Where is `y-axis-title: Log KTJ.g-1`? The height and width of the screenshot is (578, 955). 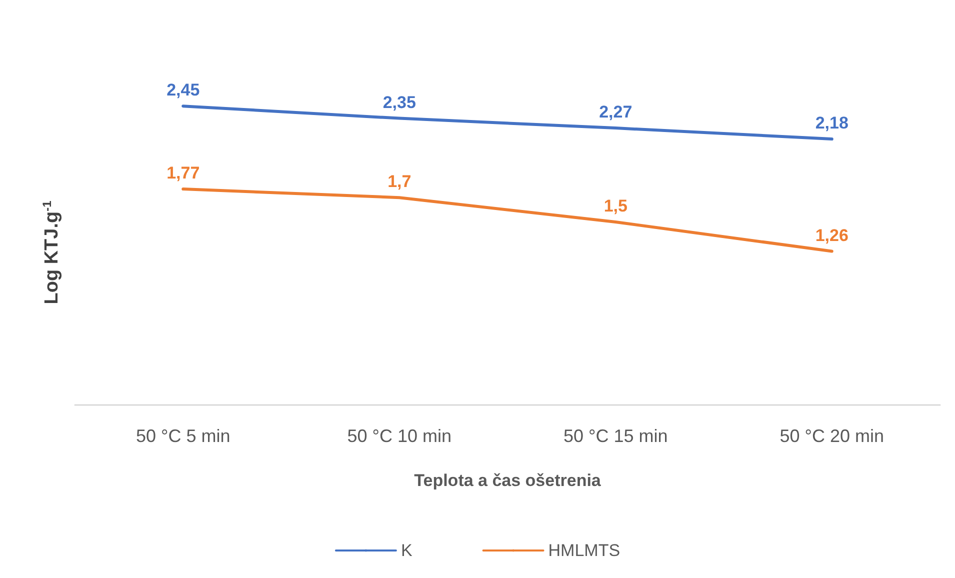
y-axis-title: Log KTJ.g-1 is located at coordinates (51, 252).